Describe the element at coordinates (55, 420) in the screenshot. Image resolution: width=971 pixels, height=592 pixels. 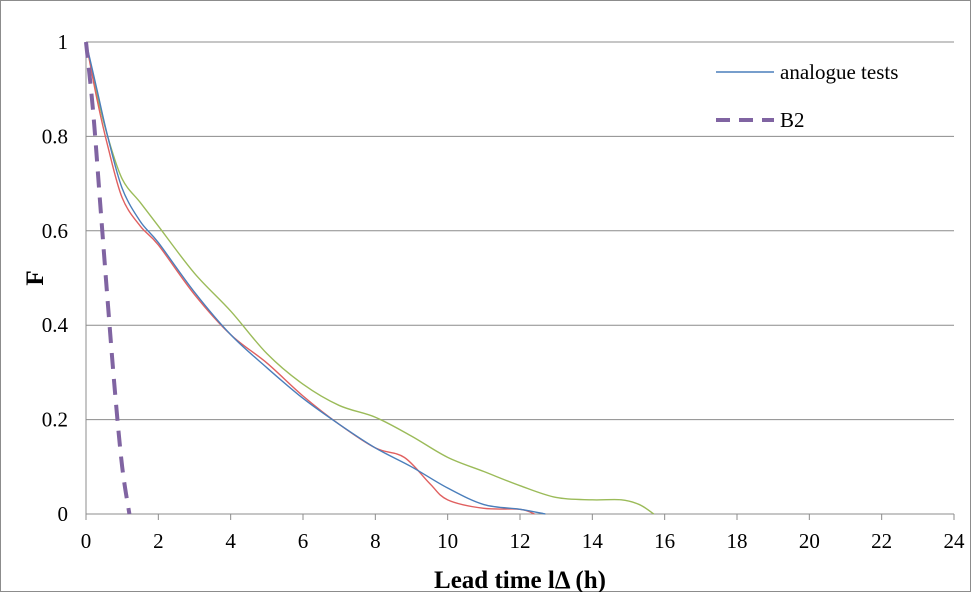
I see `y-tick-label: 0.2` at that location.